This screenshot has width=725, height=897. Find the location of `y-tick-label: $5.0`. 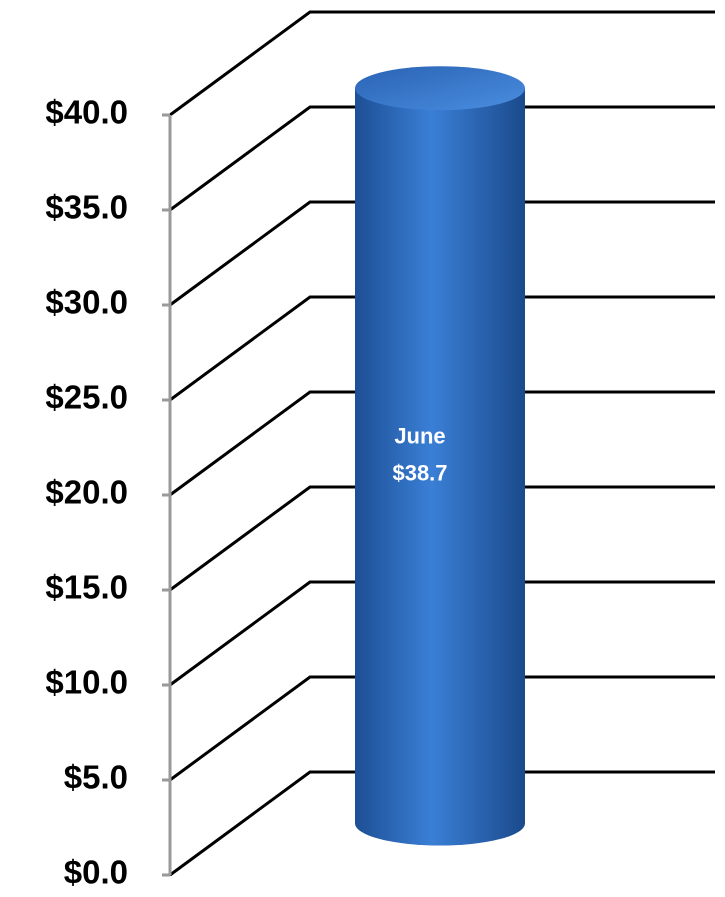

y-tick-label: $5.0 is located at coordinates (96, 777).